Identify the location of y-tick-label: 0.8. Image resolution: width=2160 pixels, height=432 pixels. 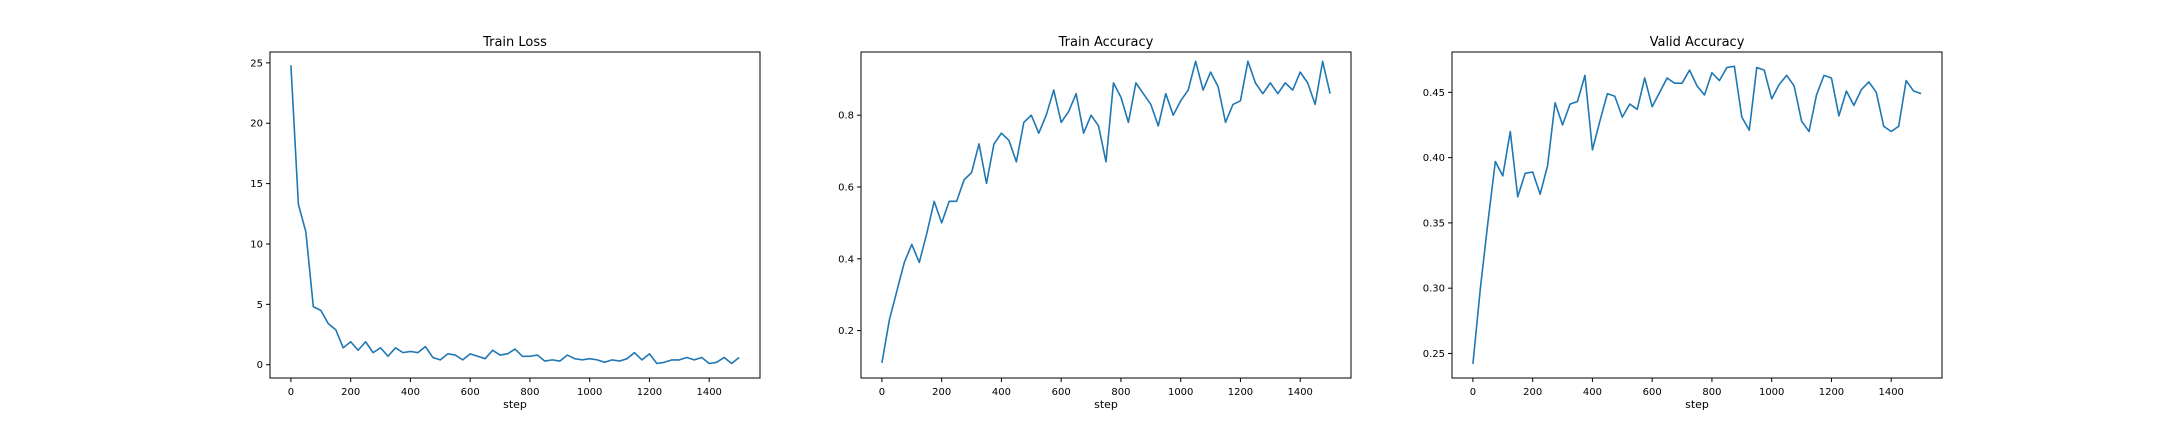
(846, 116).